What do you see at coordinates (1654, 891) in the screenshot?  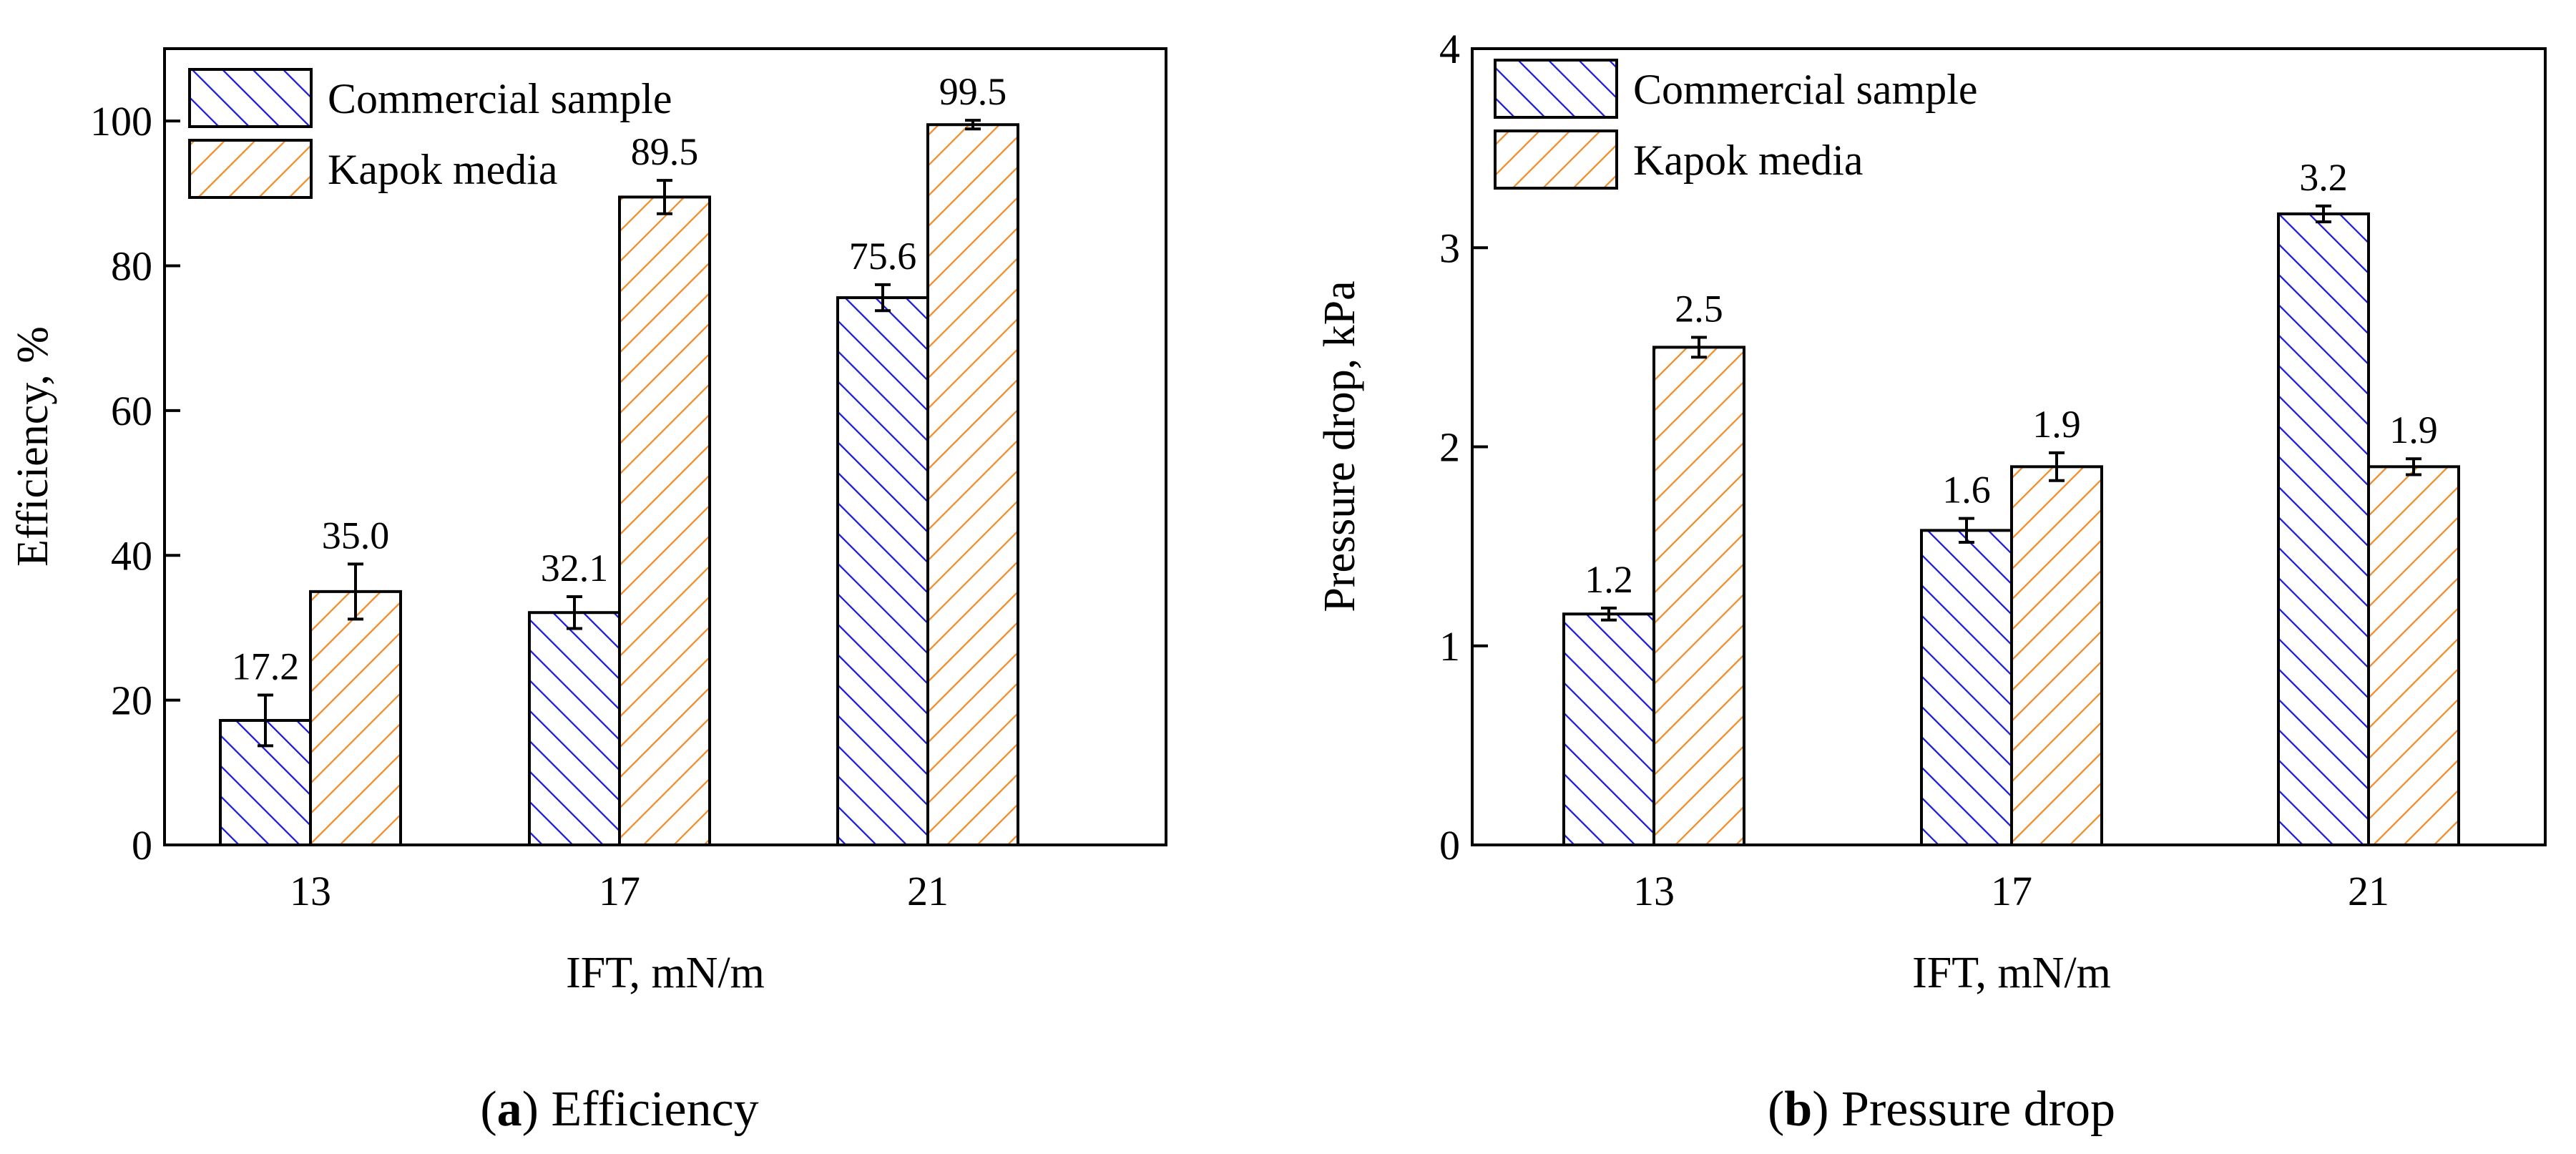 I see `pressure-drop-x-tick-label: 13` at bounding box center [1654, 891].